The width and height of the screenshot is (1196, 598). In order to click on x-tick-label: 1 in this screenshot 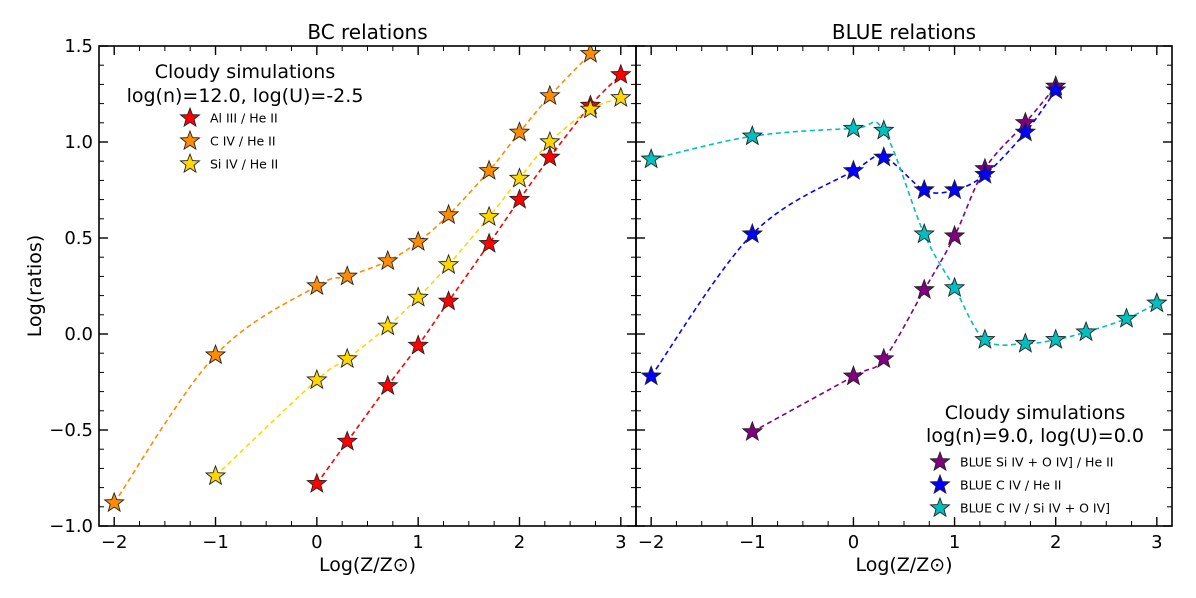, I will do `click(417, 542)`.